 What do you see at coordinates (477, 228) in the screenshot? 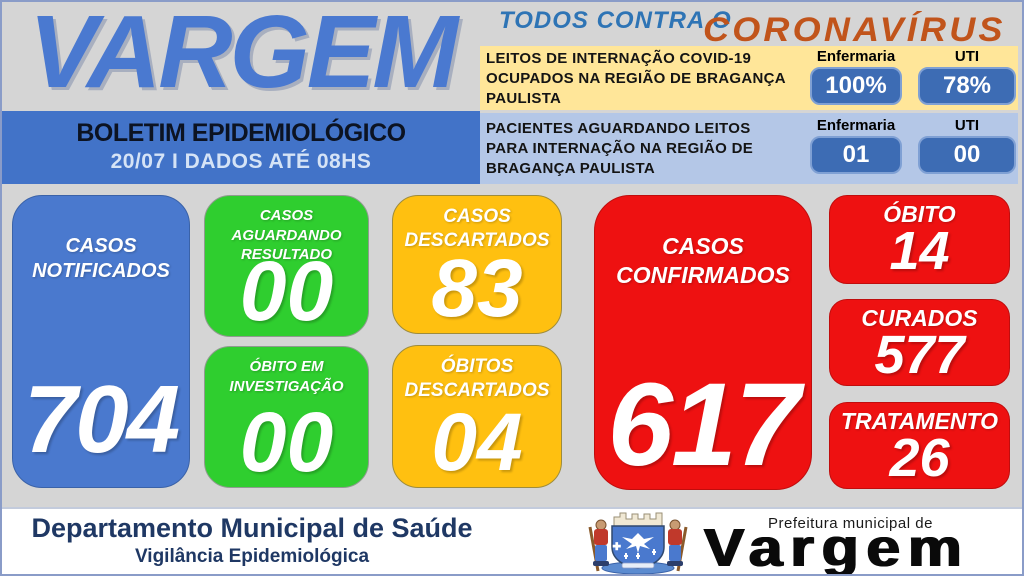
I see `stat-label: CASOS DESCARTADOS` at bounding box center [477, 228].